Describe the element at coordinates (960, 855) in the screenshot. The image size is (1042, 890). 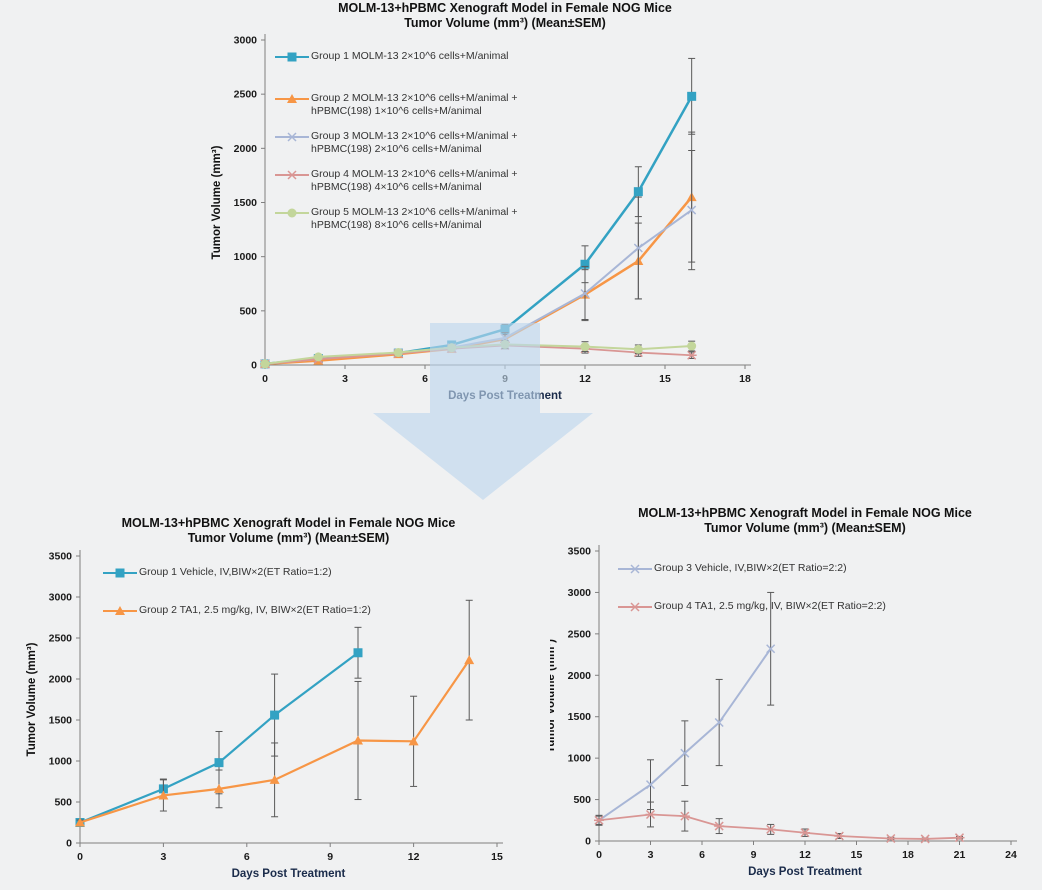
I see `svg-text: 21` at that location.